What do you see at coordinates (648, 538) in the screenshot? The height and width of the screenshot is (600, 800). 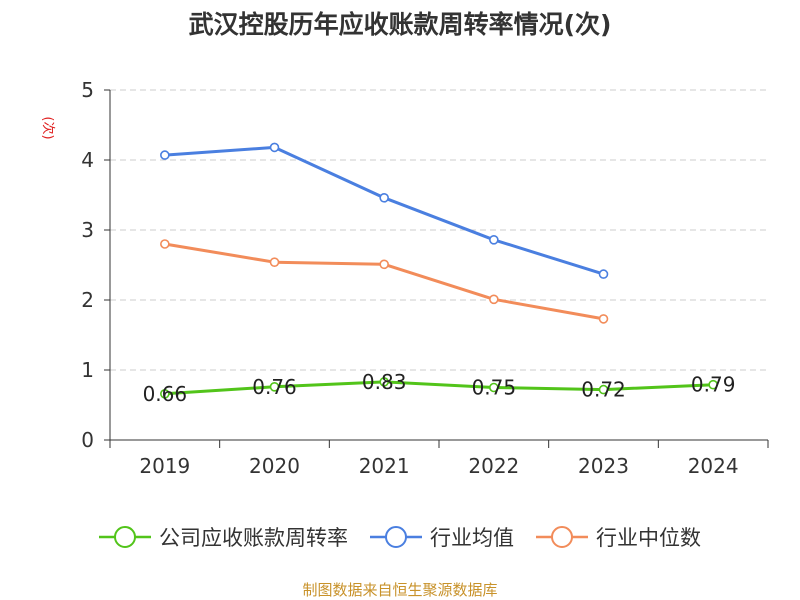 I see `legend-label: 行业中位数` at bounding box center [648, 538].